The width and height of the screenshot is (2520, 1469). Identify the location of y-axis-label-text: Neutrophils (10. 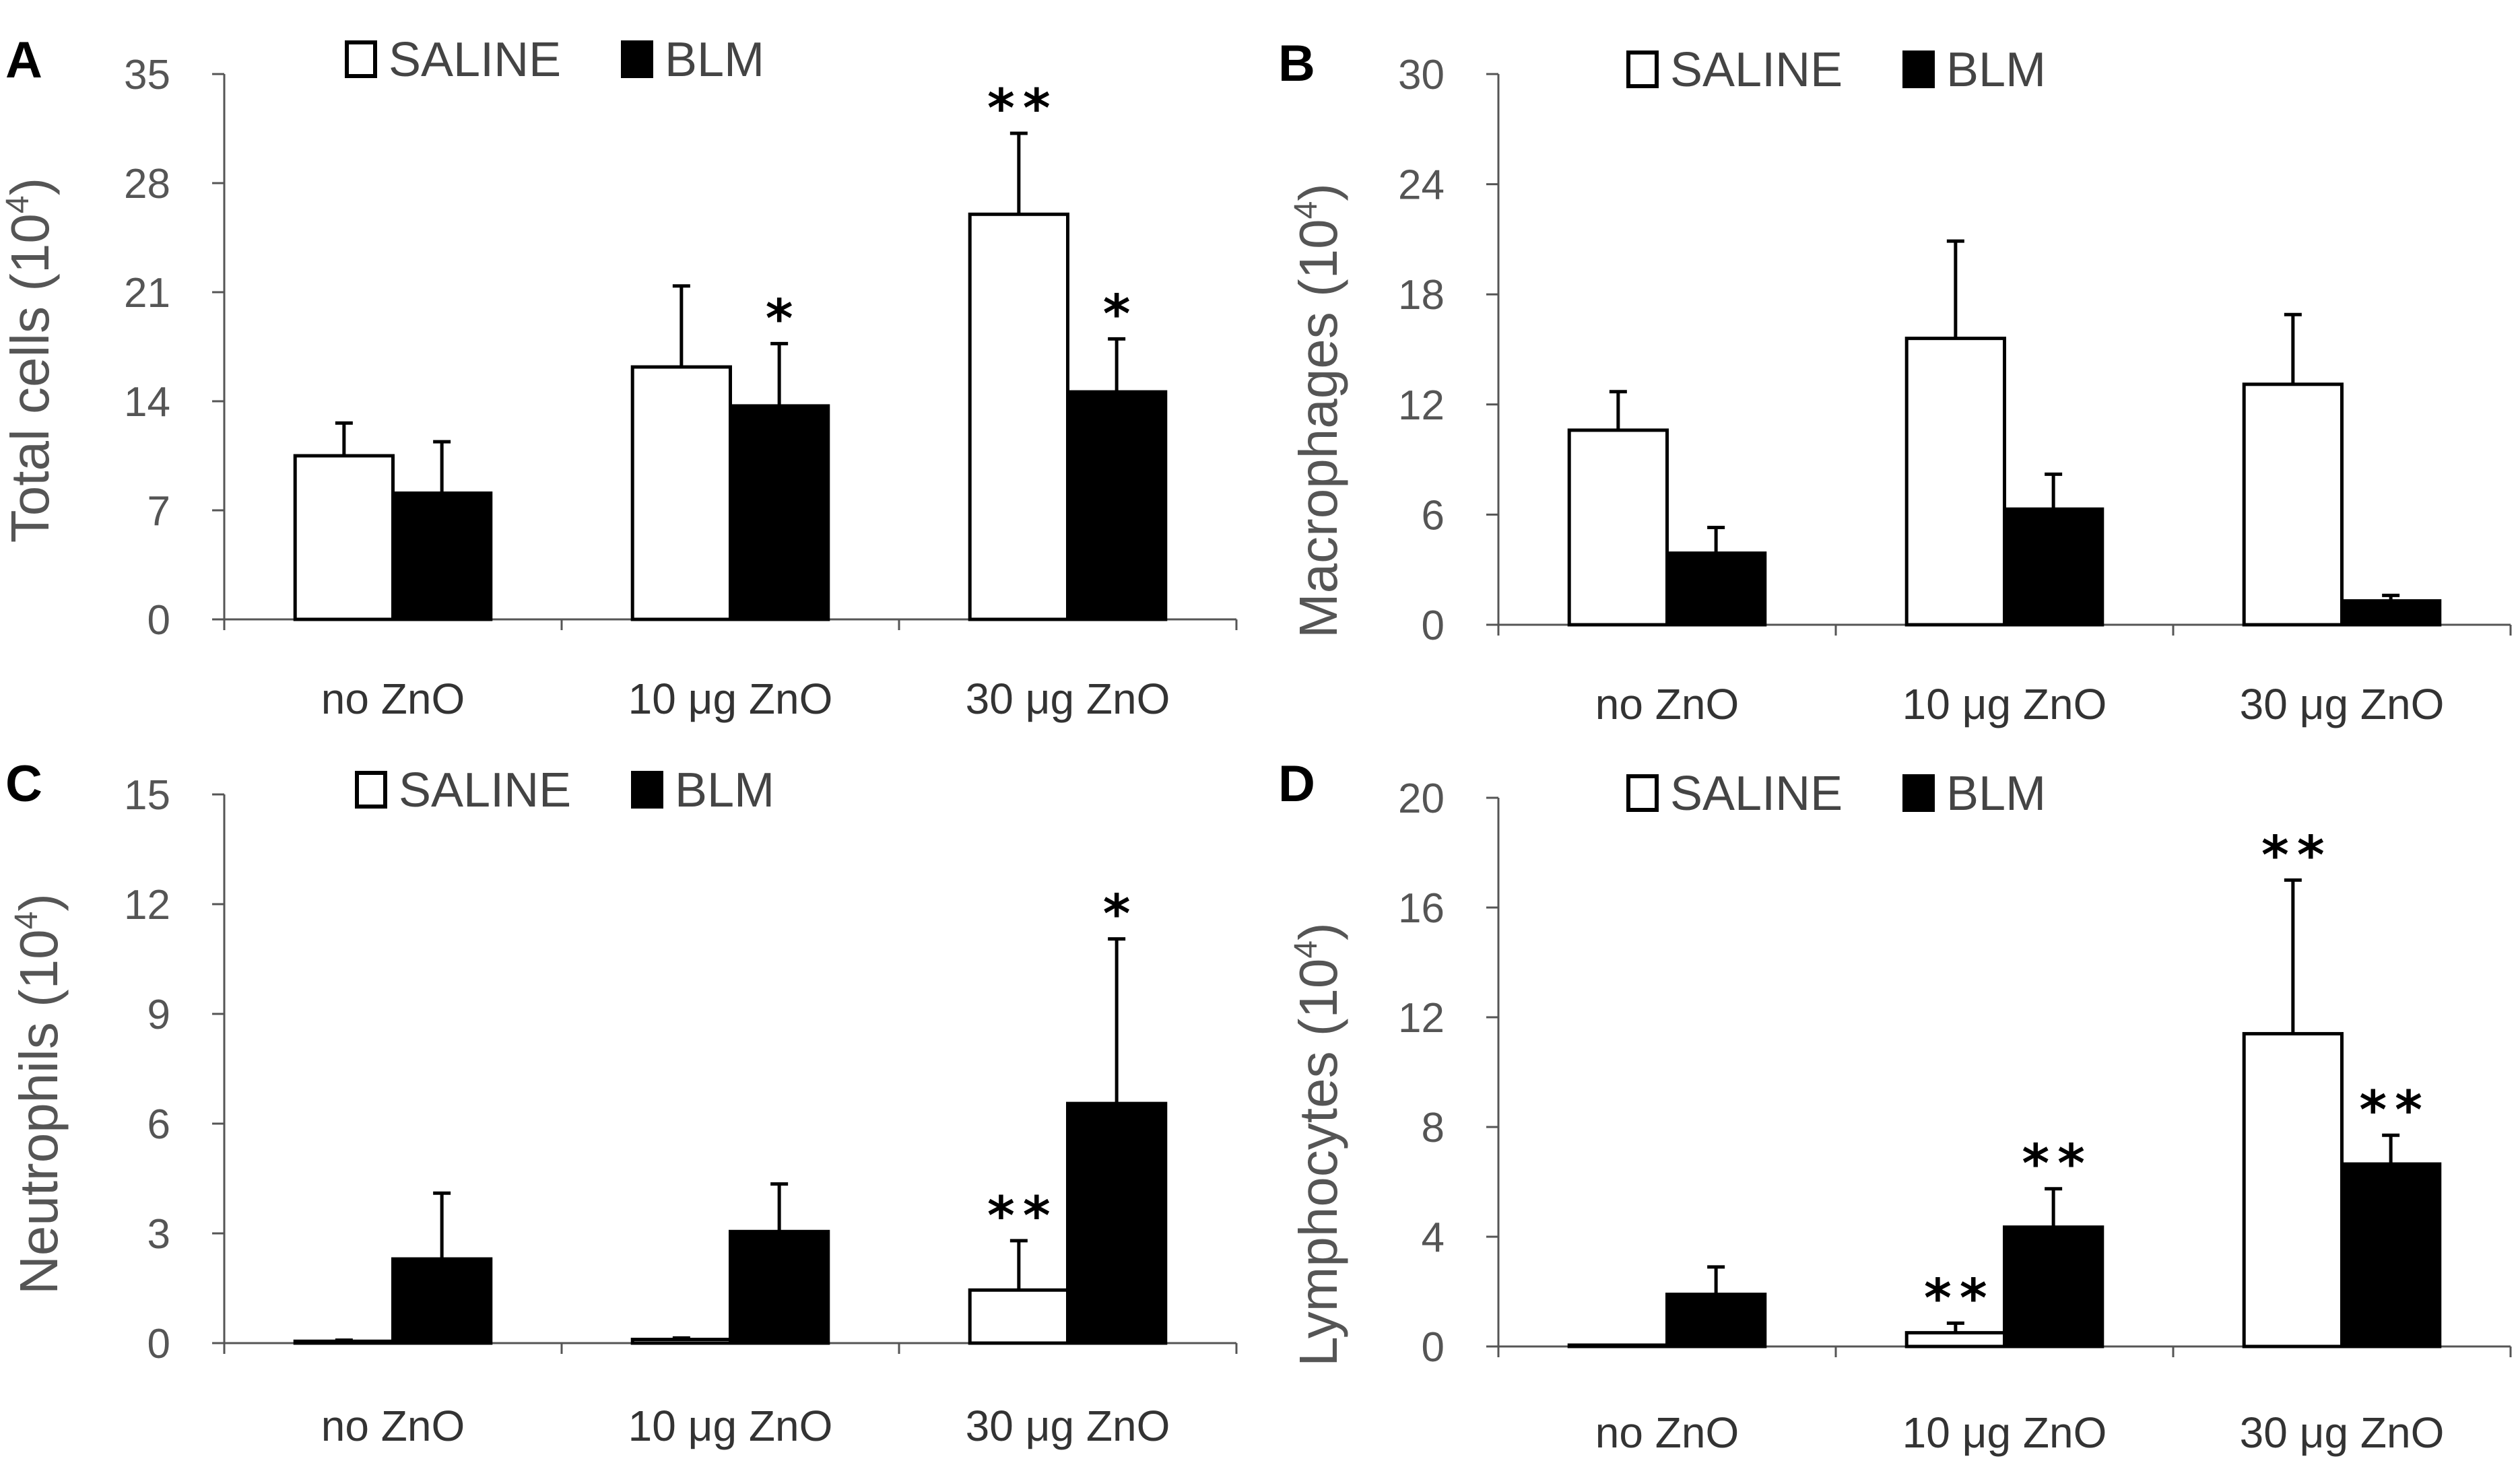
(39, 1112).